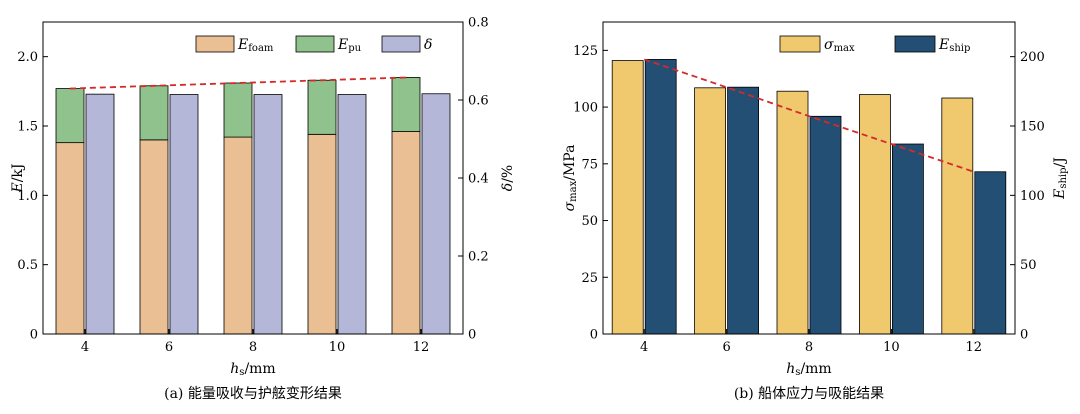 The width and height of the screenshot is (1080, 414). What do you see at coordinates (349, 45) in the screenshot?
I see `legend-label-e-pu: Epu` at bounding box center [349, 45].